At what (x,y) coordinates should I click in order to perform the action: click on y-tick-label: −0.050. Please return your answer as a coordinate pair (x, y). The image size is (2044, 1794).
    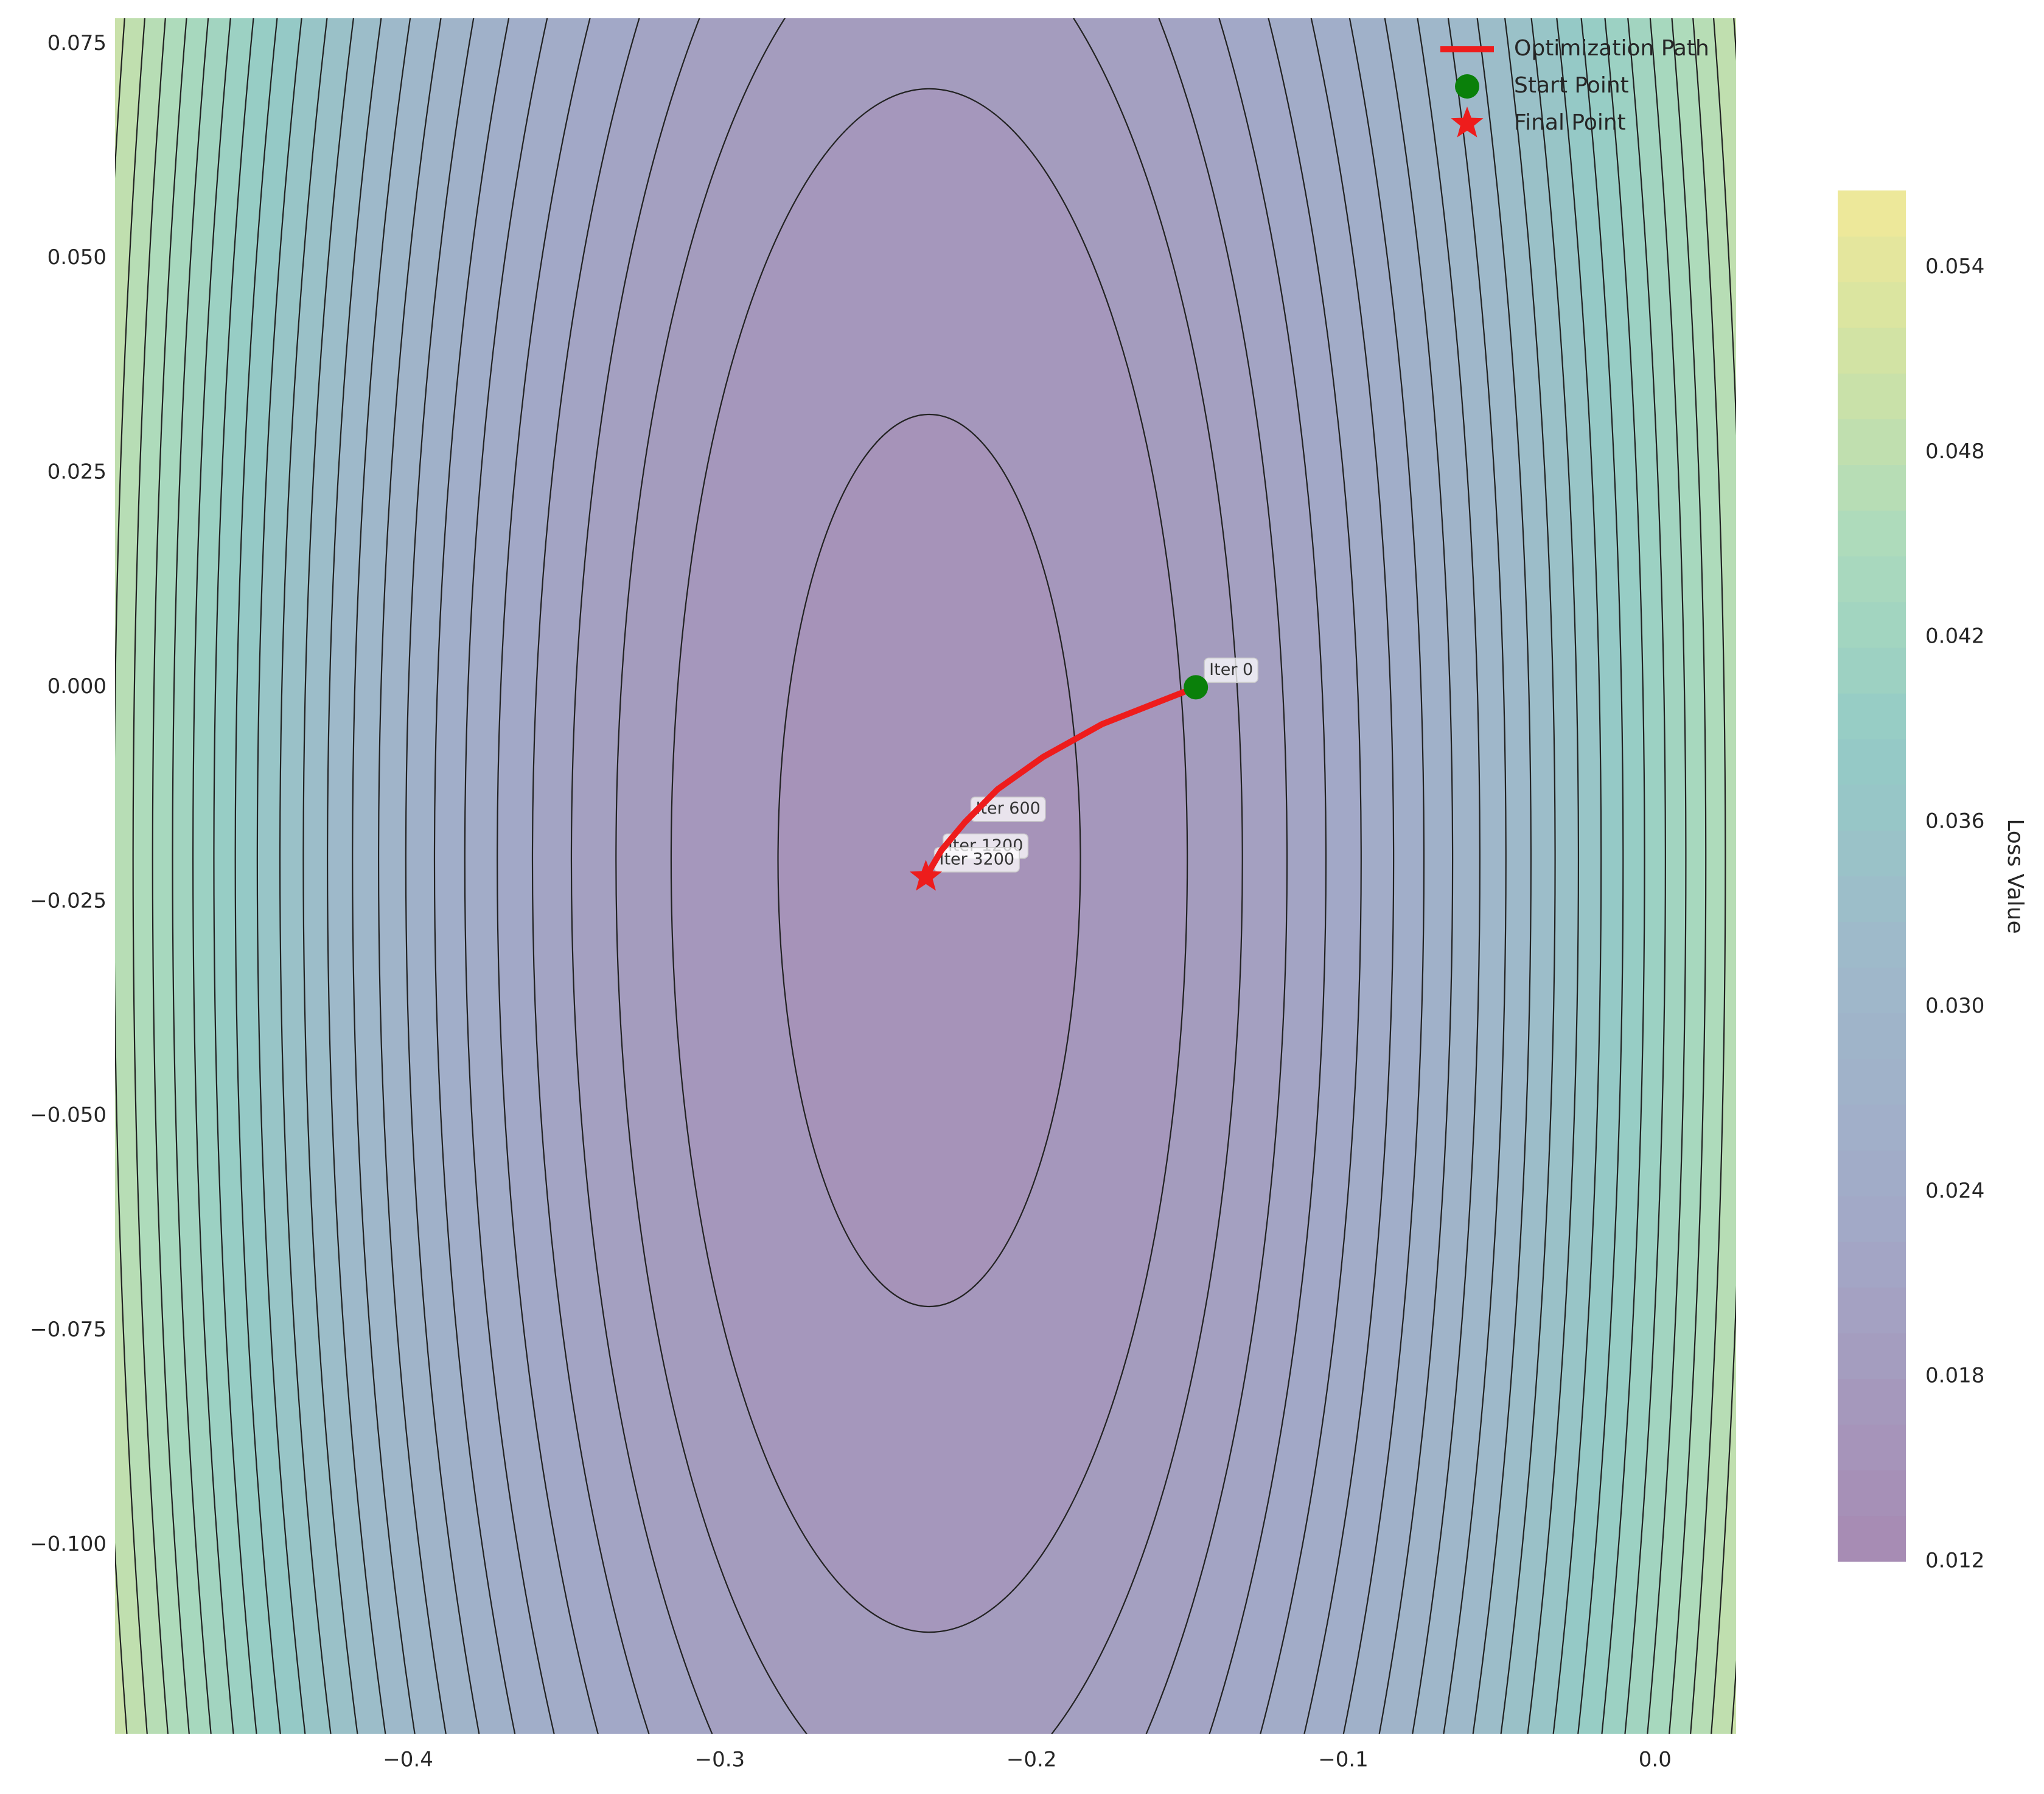
    Looking at the image, I should click on (68, 1115).